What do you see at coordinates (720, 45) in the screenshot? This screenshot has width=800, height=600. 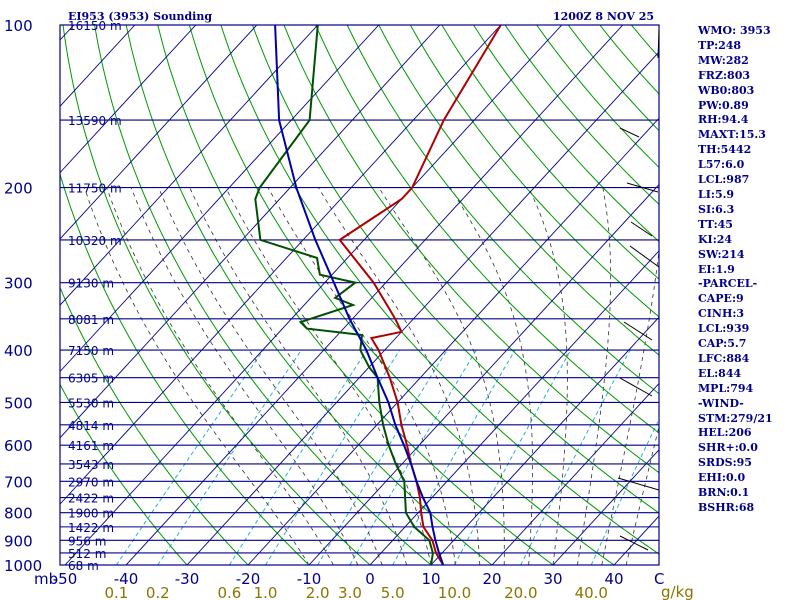 I see `index-line: TP:248` at bounding box center [720, 45].